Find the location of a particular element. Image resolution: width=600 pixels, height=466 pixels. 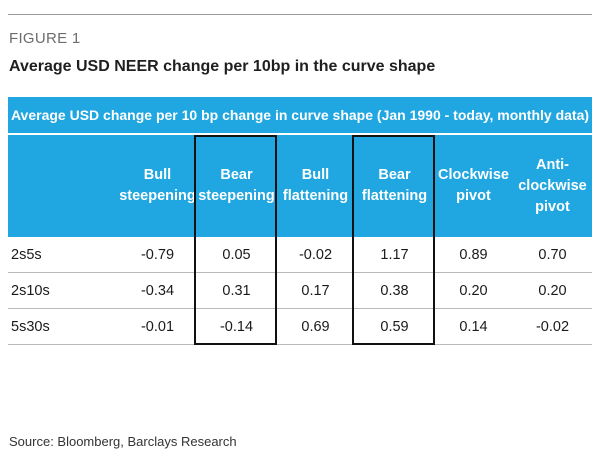

table-cell: -0.34 is located at coordinates (157, 290).